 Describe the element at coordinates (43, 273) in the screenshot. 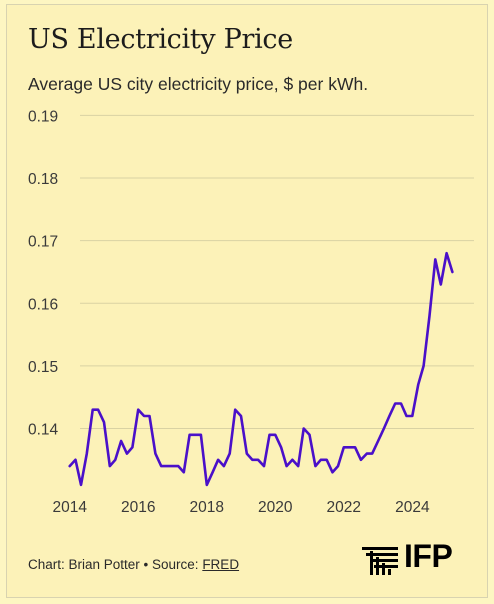

I see `y-axis-ticks: 0.14 0.15 0.16 0.17 0.18 0.19` at that location.